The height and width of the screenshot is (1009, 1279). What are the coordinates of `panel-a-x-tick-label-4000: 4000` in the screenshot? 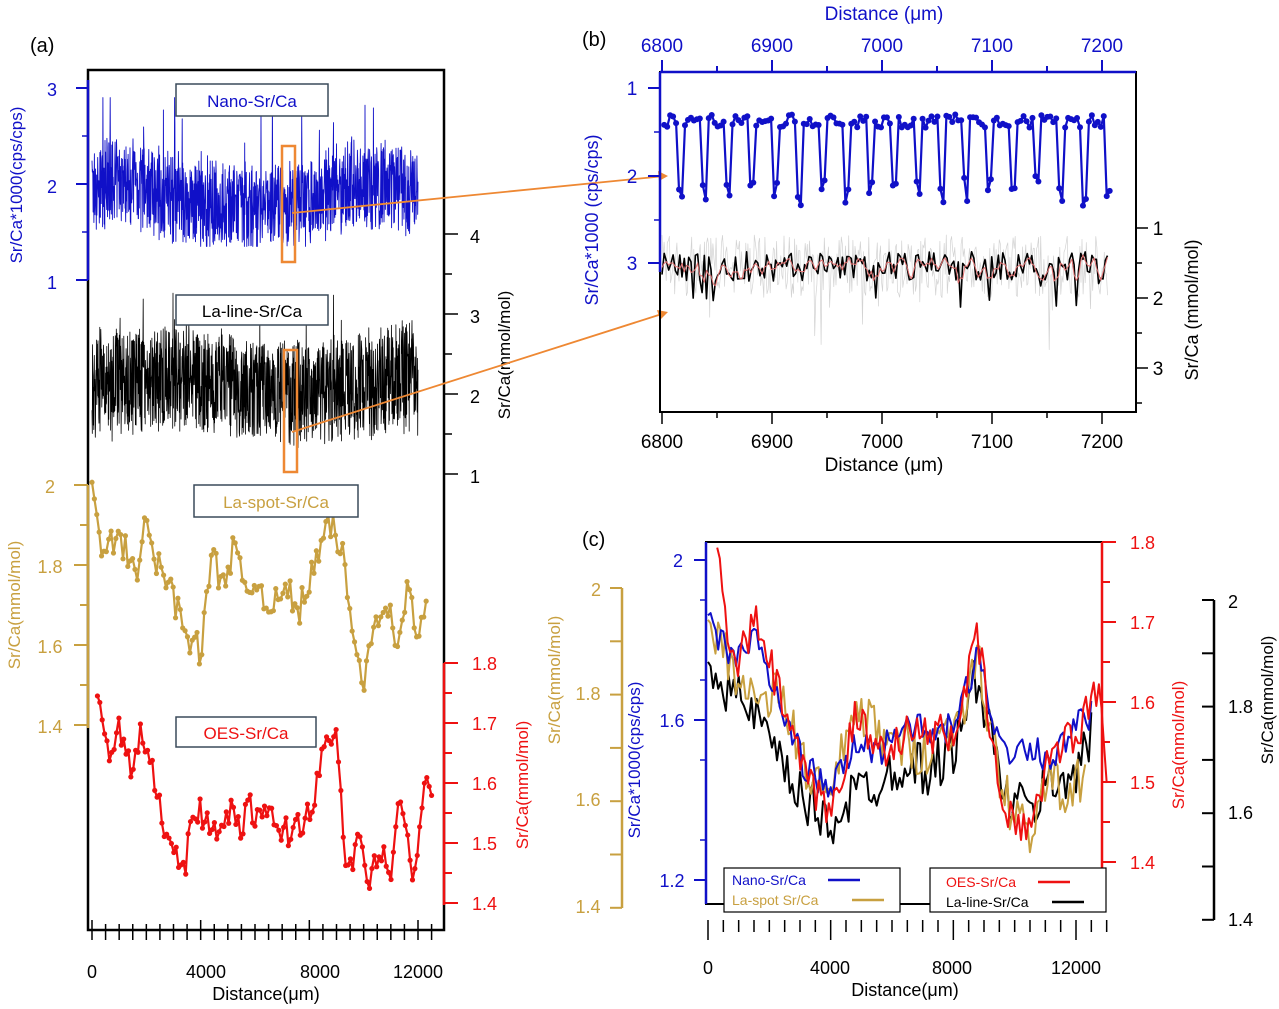 It's located at (206, 972).